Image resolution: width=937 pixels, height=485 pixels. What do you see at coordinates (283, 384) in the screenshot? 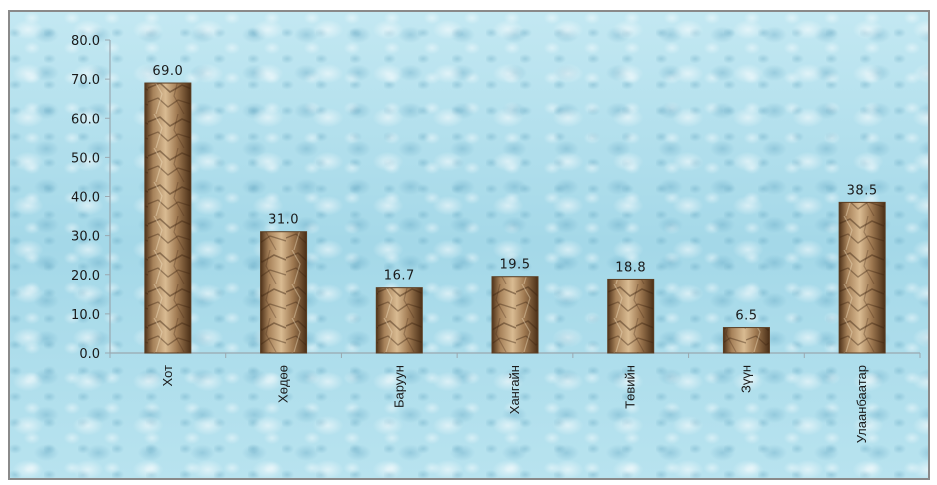
I see `x-category-label: Хөдөө` at bounding box center [283, 384].